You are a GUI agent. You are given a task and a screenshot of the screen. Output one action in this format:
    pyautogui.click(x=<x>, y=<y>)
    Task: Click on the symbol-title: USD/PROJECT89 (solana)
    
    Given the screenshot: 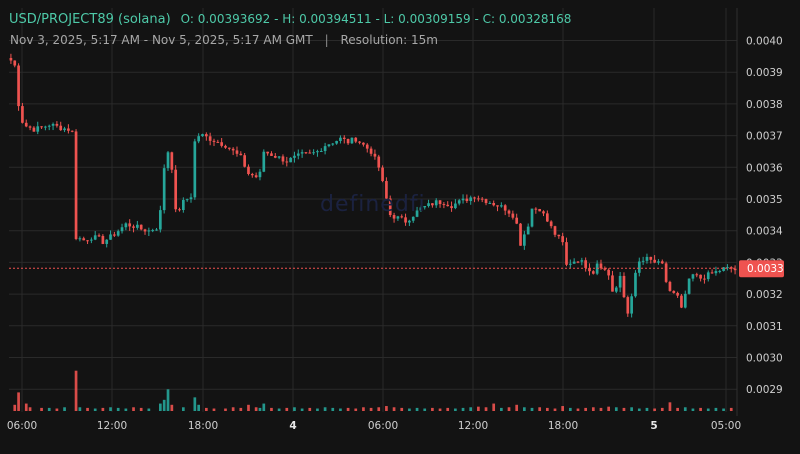 What is the action you would take?
    pyautogui.click(x=90, y=19)
    